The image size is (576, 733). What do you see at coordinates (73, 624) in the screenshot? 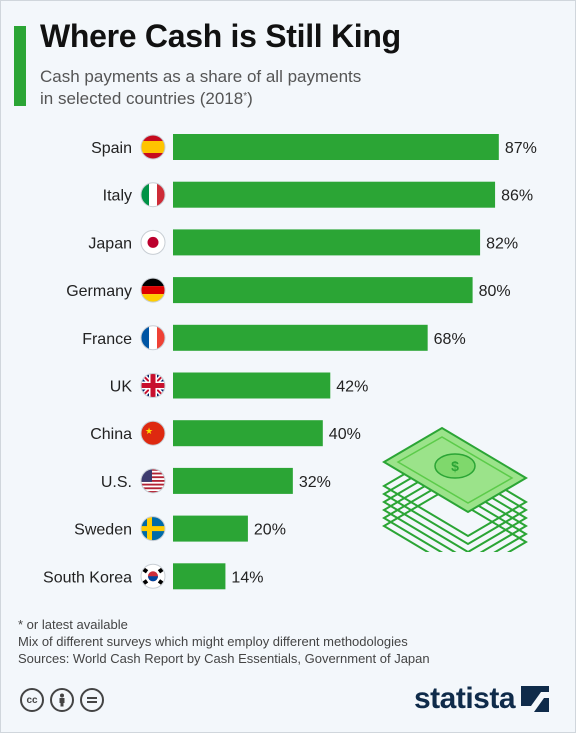
I see `footnote-note: * or latest available` at bounding box center [73, 624].